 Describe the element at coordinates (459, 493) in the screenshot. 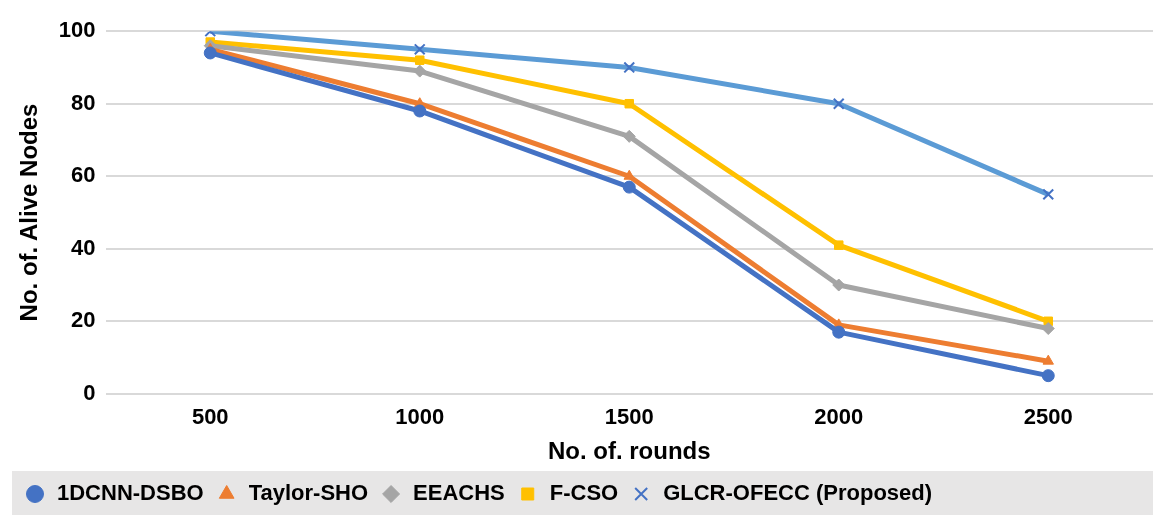

I see `legend-label: EEACHS` at that location.